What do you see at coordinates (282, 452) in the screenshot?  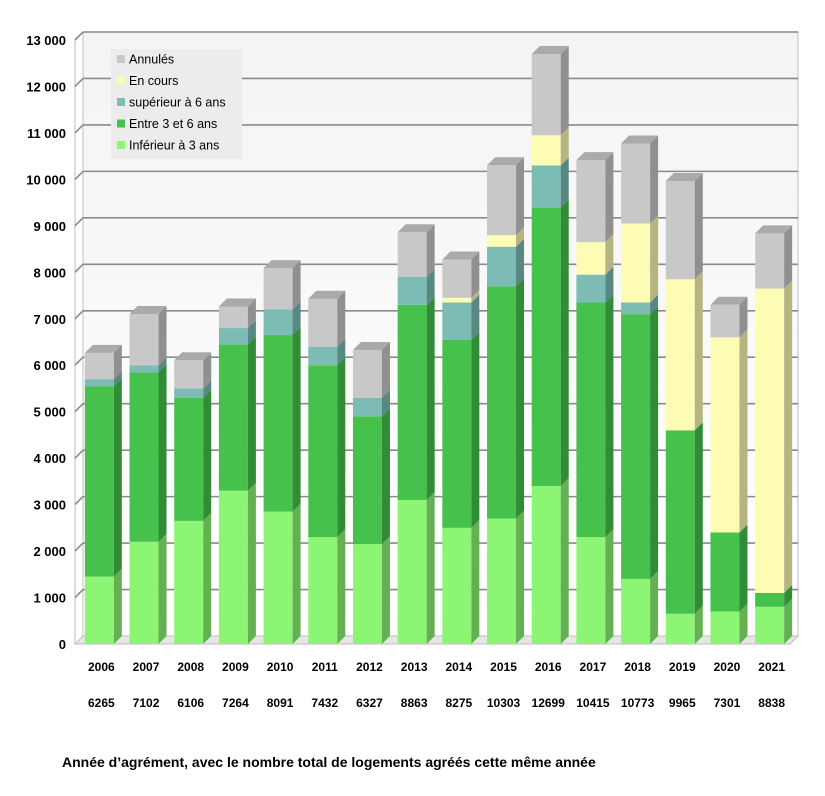 I see `bar-stack-2010` at bounding box center [282, 452].